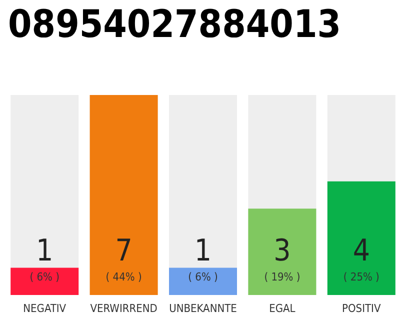 The image size is (410, 320). What do you see at coordinates (123, 251) in the screenshot?
I see `annotation: 7` at bounding box center [123, 251].